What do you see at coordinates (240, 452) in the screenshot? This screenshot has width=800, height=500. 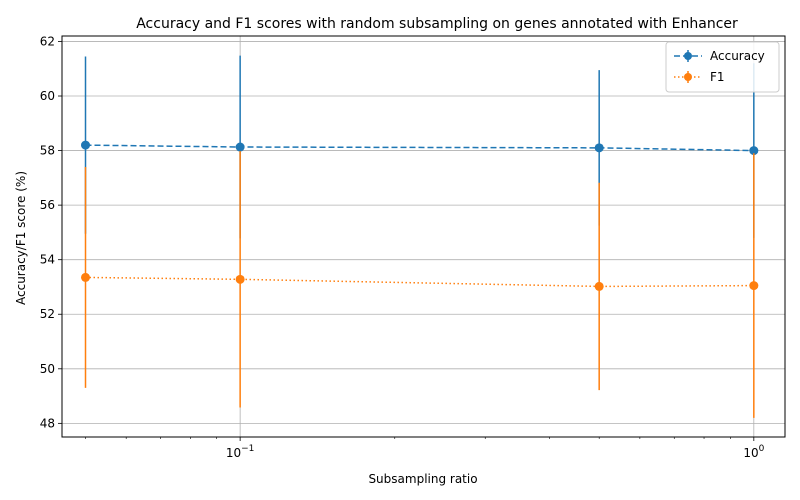 I see `x-tick-label: 10⁻¹` at bounding box center [240, 452].